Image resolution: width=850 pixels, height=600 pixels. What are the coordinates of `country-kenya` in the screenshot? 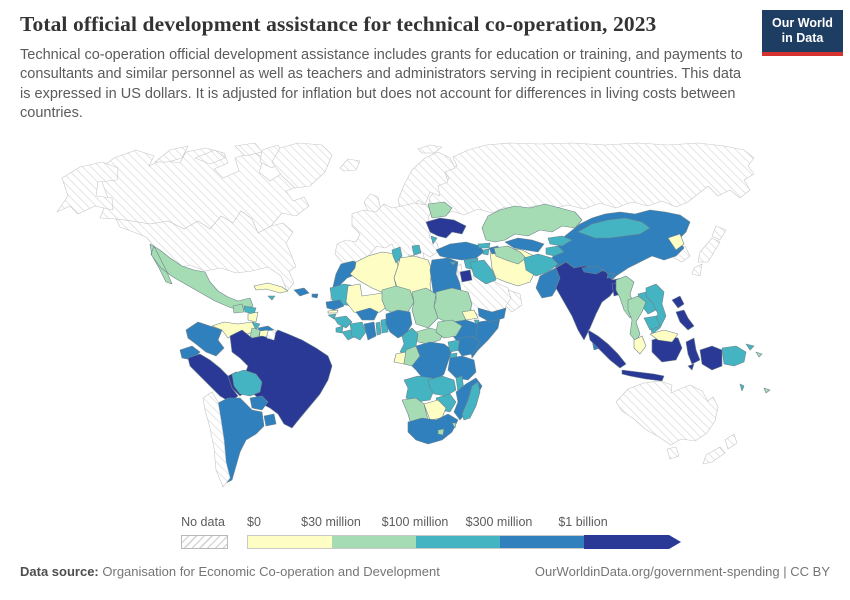 It's located at (469, 346).